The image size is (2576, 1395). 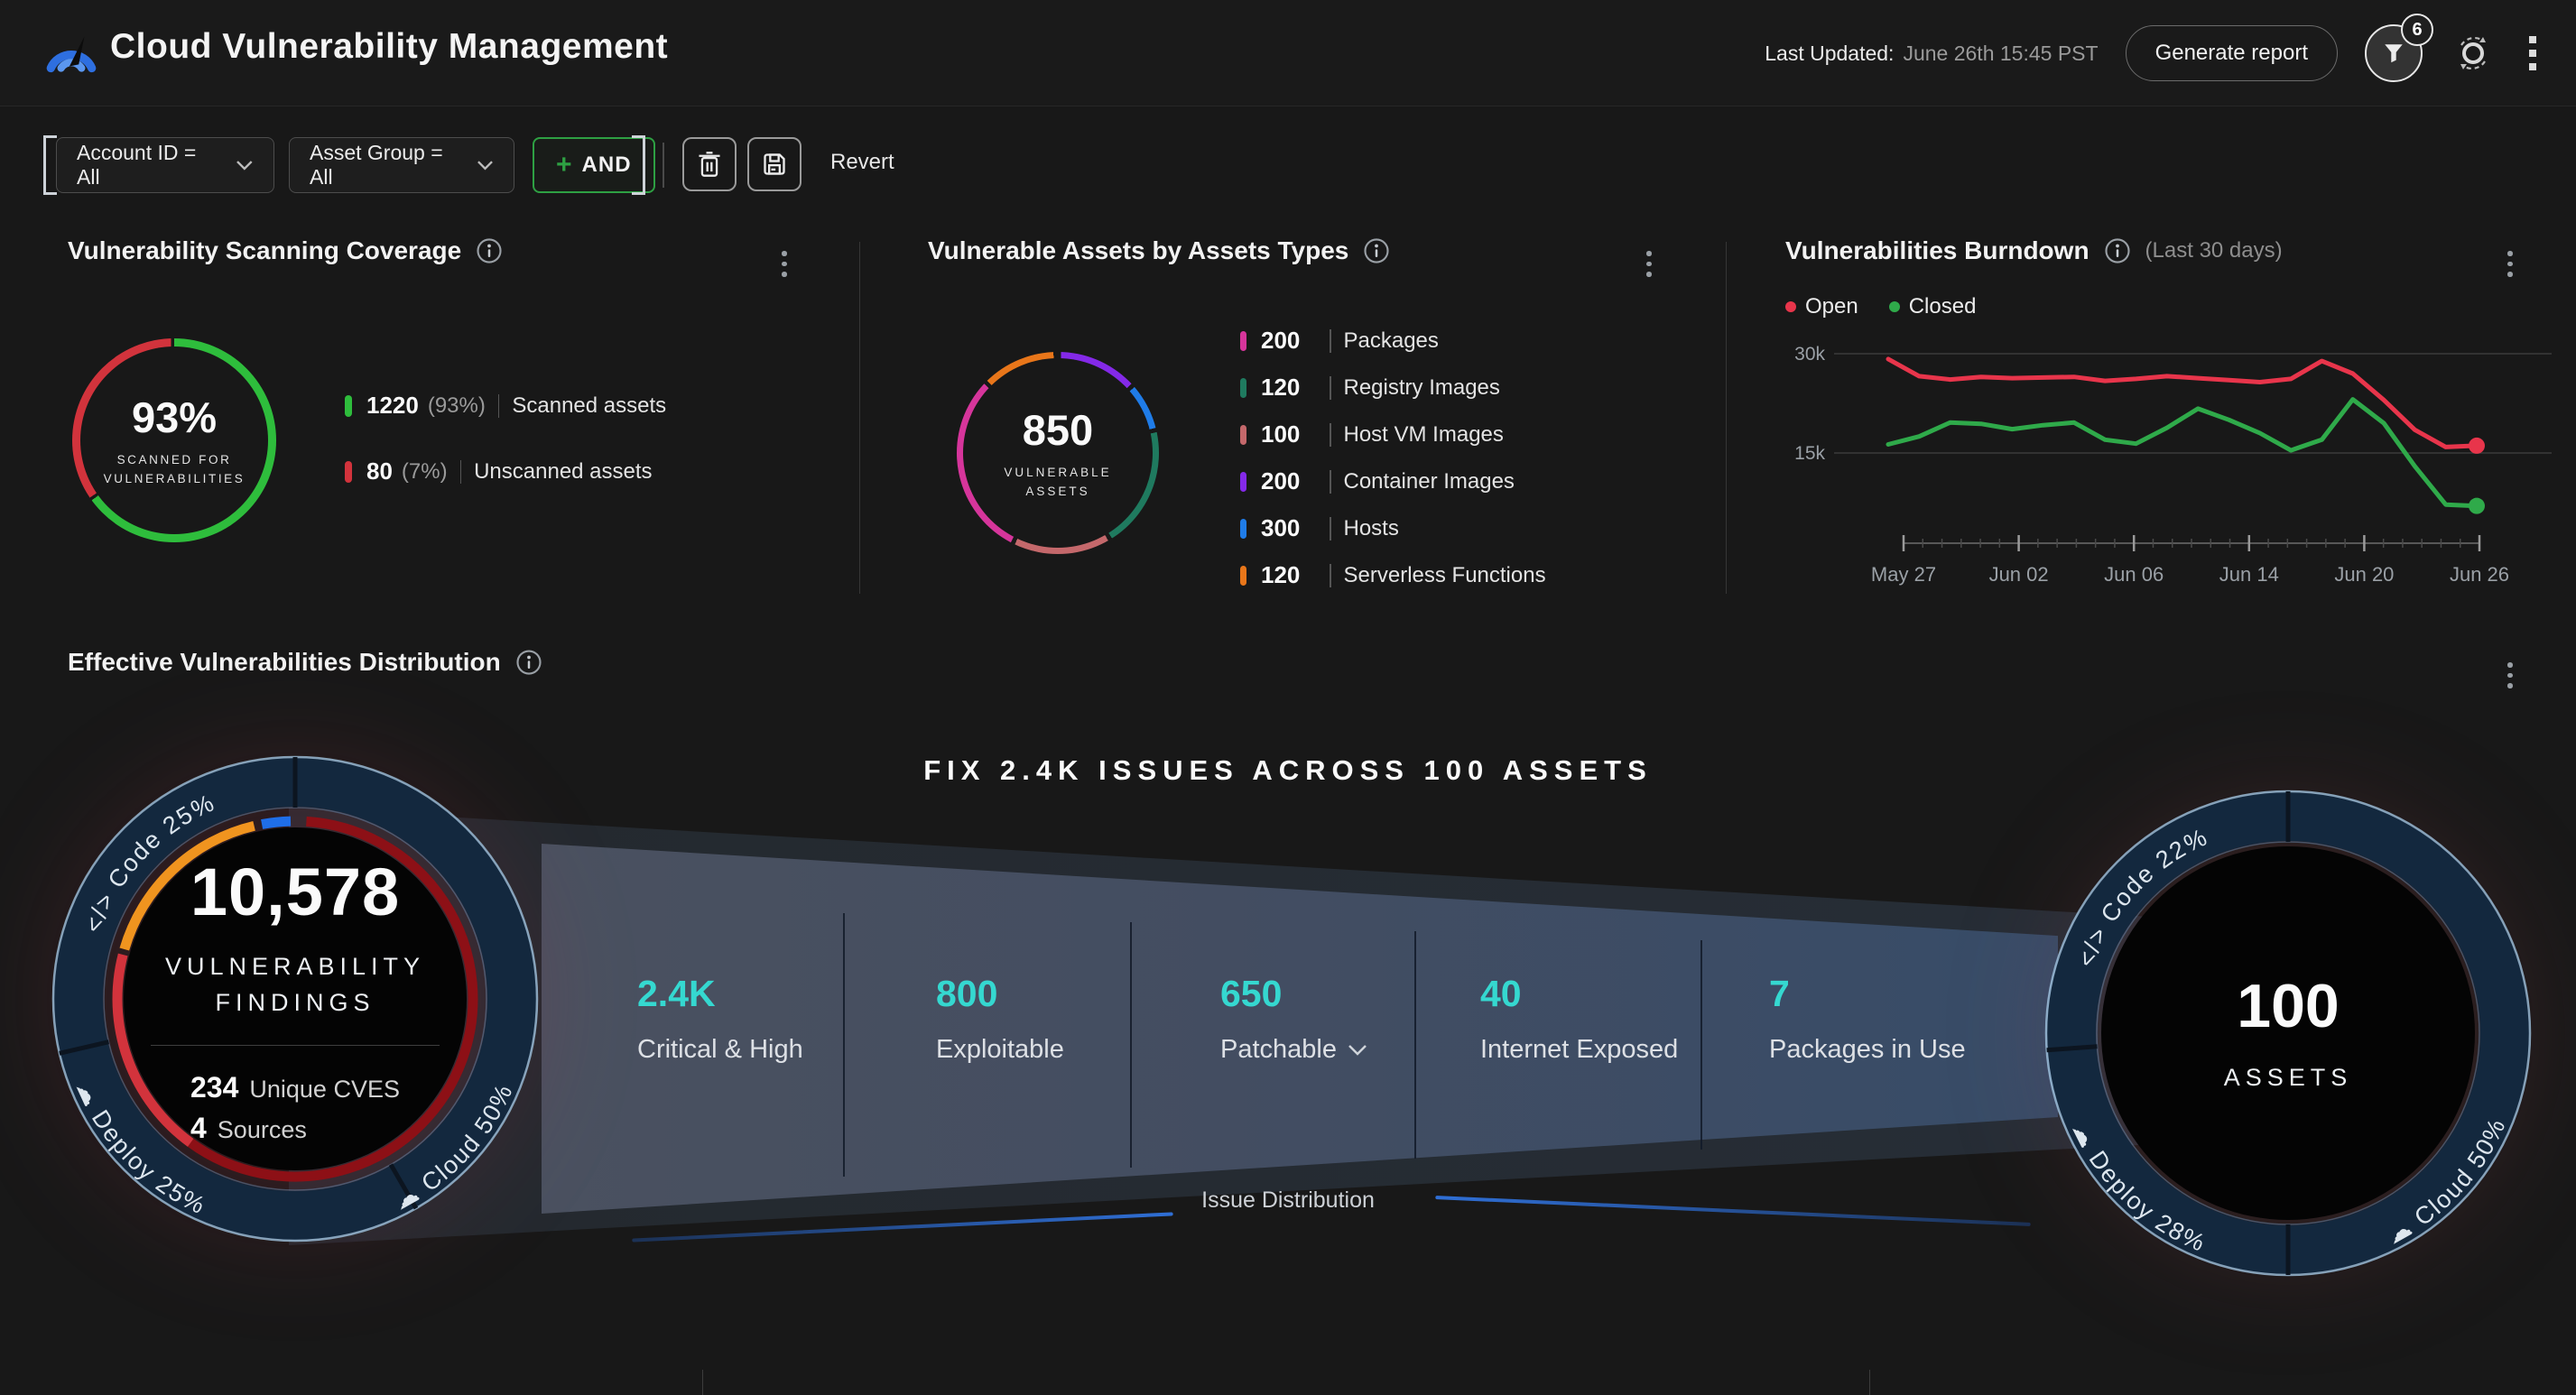 What do you see at coordinates (137, 165) in the screenshot?
I see `filter-chip-label: Account ID = All` at bounding box center [137, 165].